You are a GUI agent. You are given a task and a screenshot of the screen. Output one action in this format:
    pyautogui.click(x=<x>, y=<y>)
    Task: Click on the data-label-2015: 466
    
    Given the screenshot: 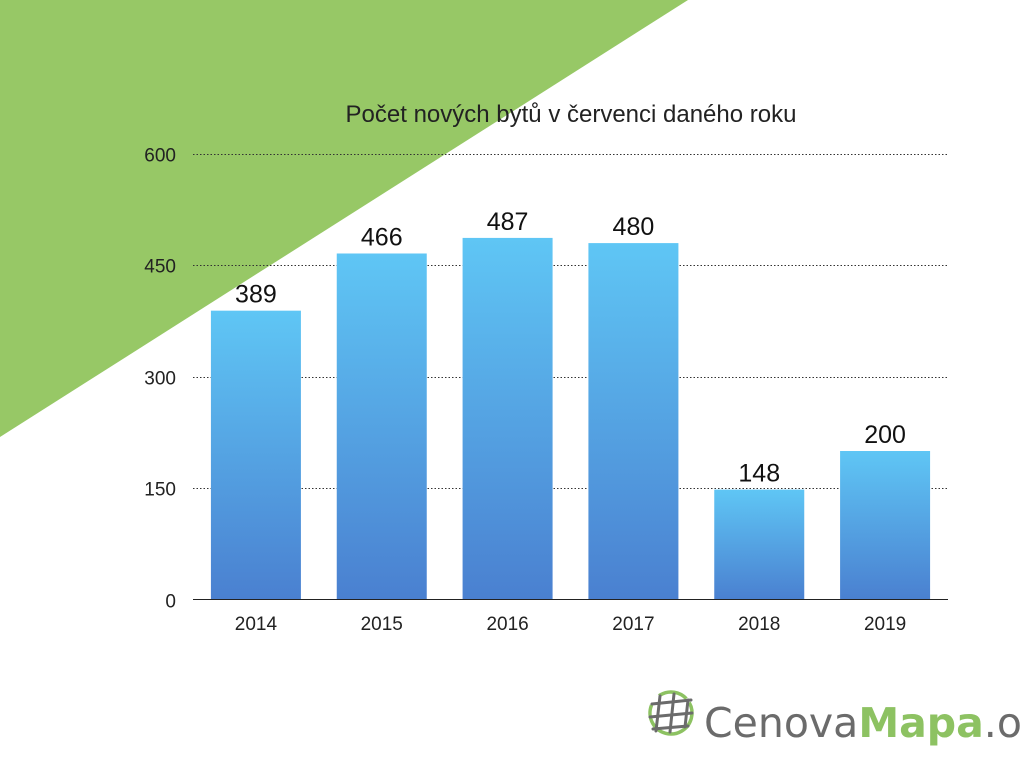 What is the action you would take?
    pyautogui.click(x=382, y=237)
    